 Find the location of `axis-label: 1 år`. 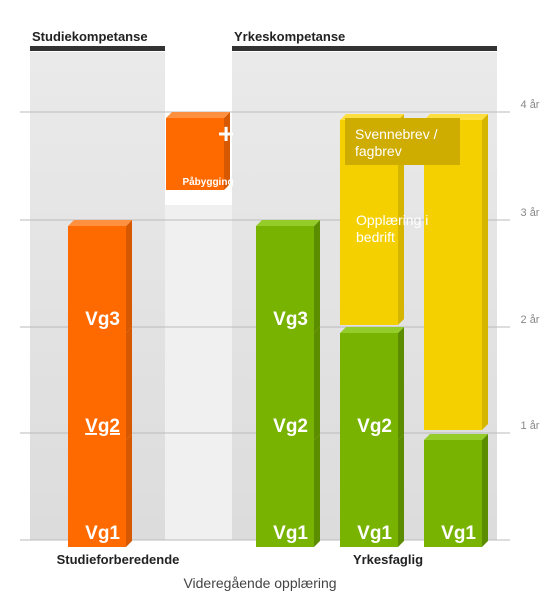

axis-label: 1 år is located at coordinates (530, 426).